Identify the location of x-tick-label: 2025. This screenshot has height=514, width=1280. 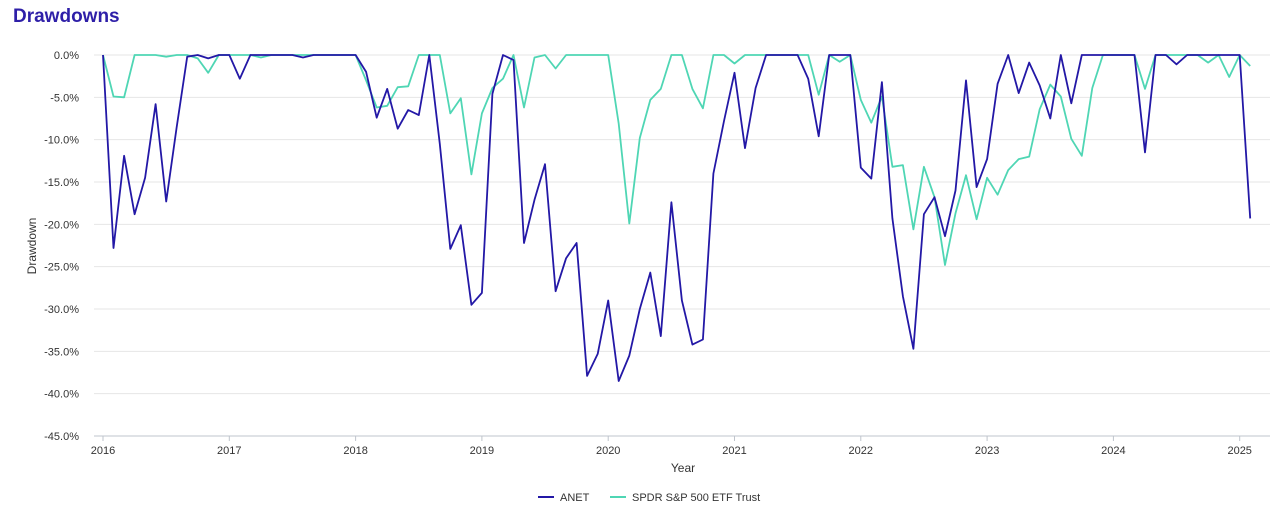
(1239, 451).